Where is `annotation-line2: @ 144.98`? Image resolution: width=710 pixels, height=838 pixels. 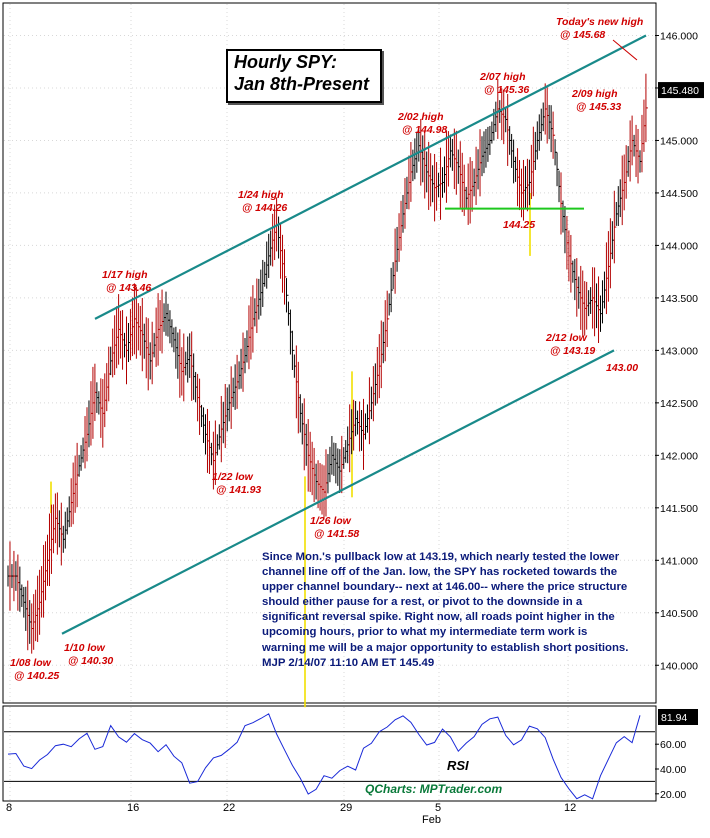
annotation-line2: @ 144.98 is located at coordinates (424, 130).